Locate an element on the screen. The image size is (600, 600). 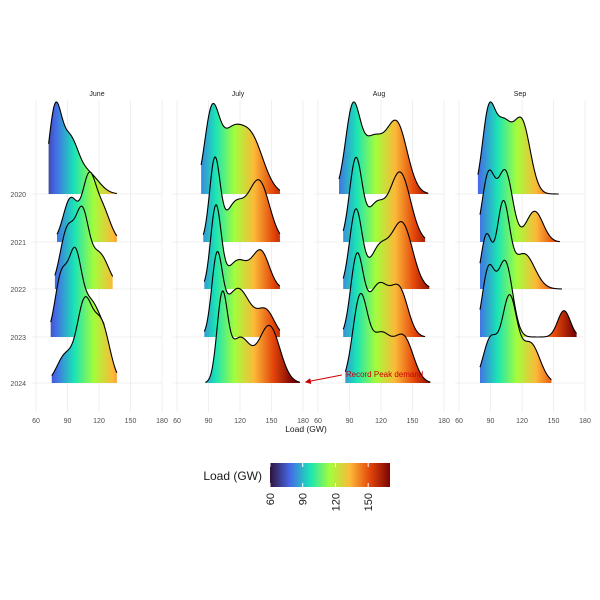
ridge-fill-june-2020 is located at coordinates (82, 148).